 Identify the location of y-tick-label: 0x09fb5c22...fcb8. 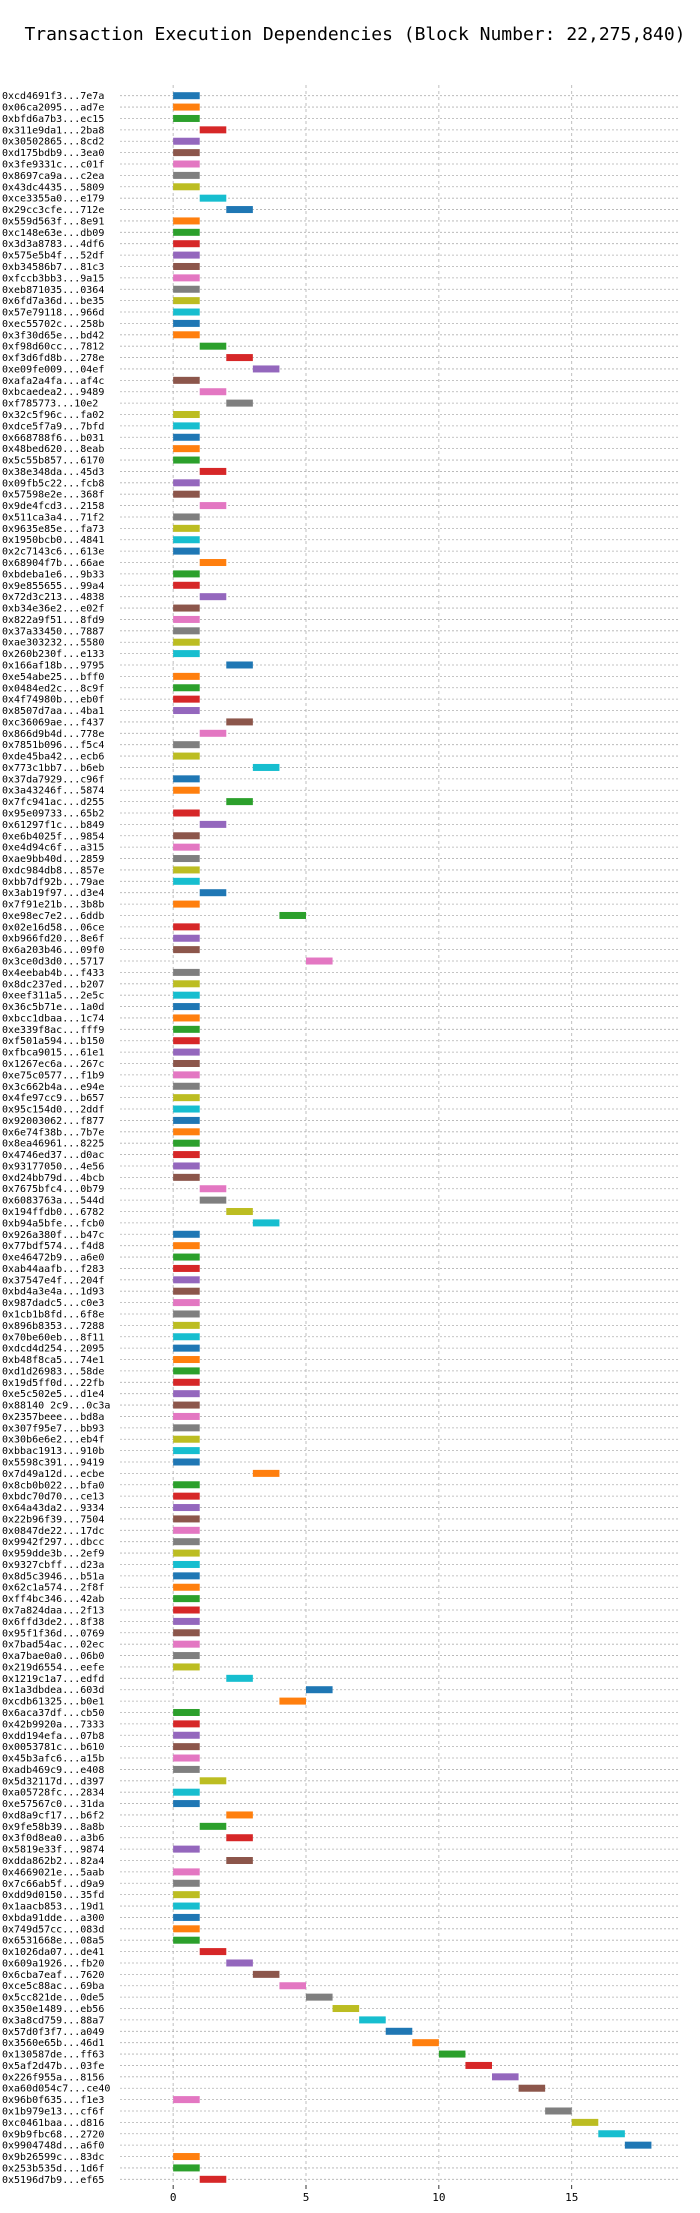
(53, 483).